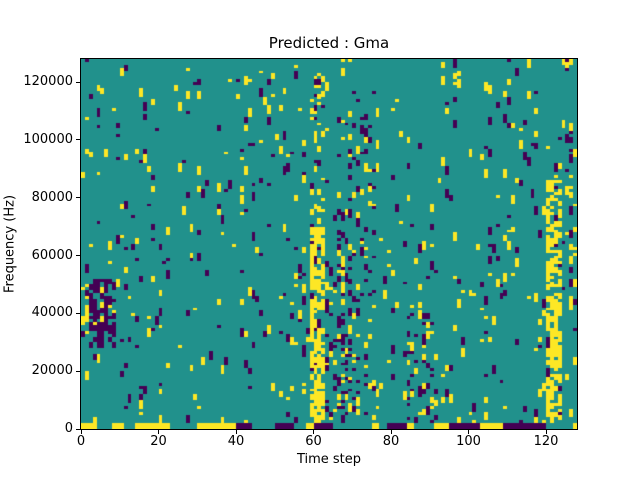 The image size is (640, 480). I want to click on y-tick-label: 80000, so click(52, 197).